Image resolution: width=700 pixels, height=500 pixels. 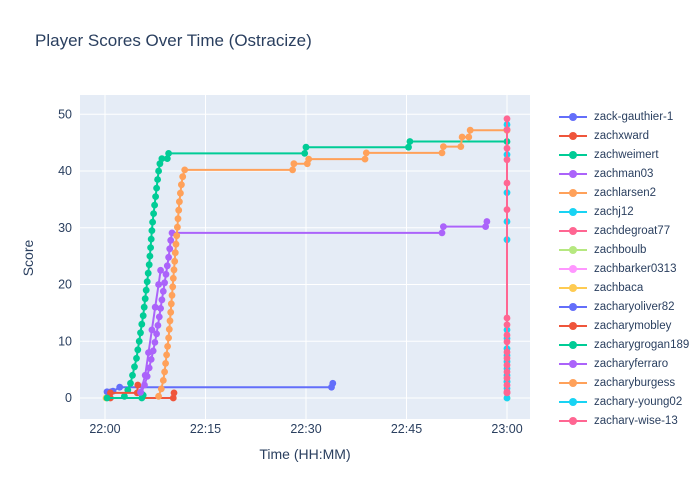 What do you see at coordinates (623, 306) in the screenshot?
I see `legend-item-zacharyoliver82: zacharyoliver82` at bounding box center [623, 306].